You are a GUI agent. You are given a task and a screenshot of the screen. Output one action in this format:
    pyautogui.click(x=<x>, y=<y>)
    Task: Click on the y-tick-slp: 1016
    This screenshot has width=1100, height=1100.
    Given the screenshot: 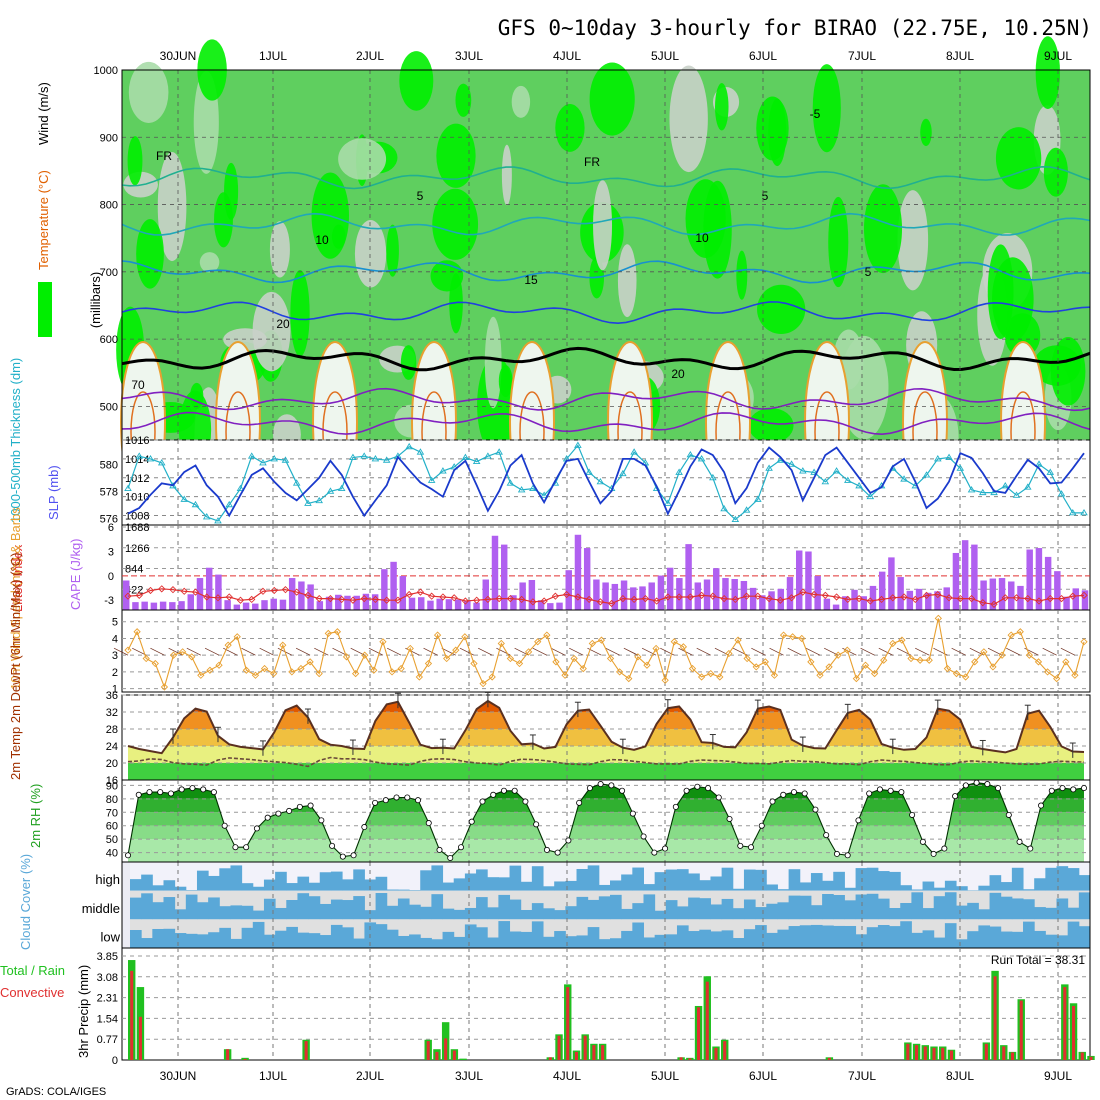 What is the action you would take?
    pyautogui.click(x=137, y=441)
    